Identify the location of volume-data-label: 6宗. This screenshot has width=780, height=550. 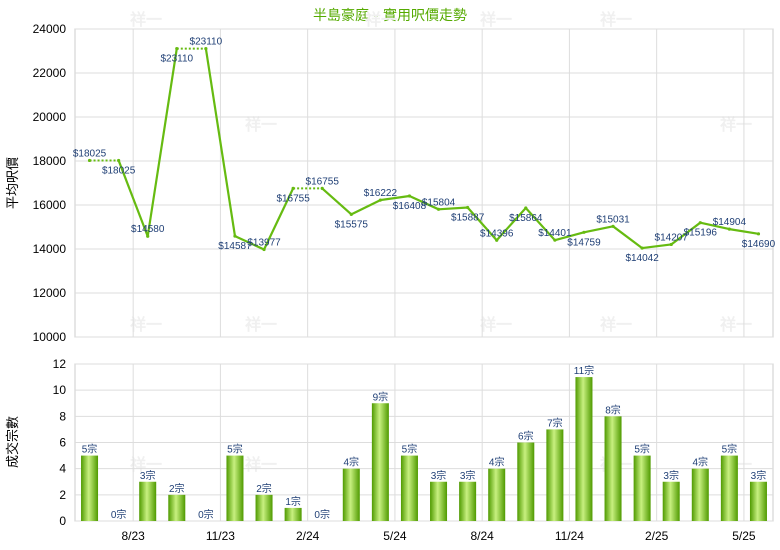
(526, 436).